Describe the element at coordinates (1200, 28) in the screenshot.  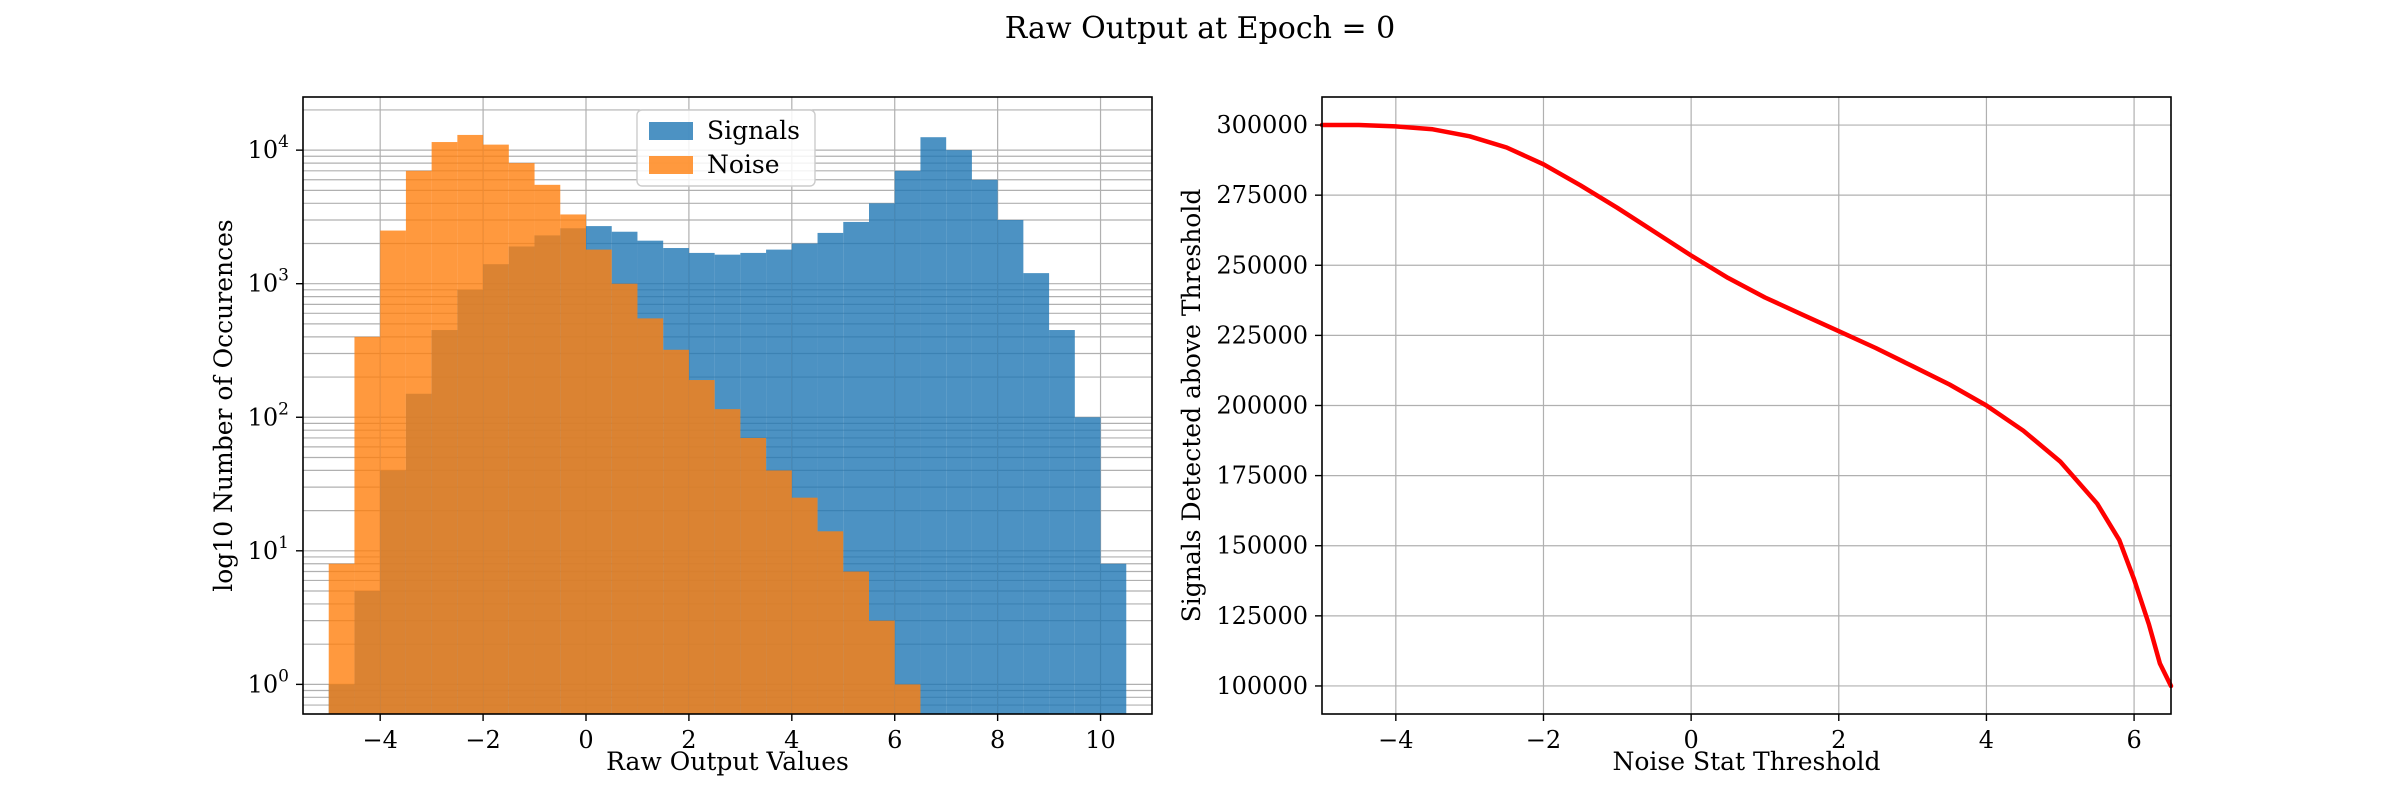
I see `figure-suptitle: Raw Output at Epoch = 0` at that location.